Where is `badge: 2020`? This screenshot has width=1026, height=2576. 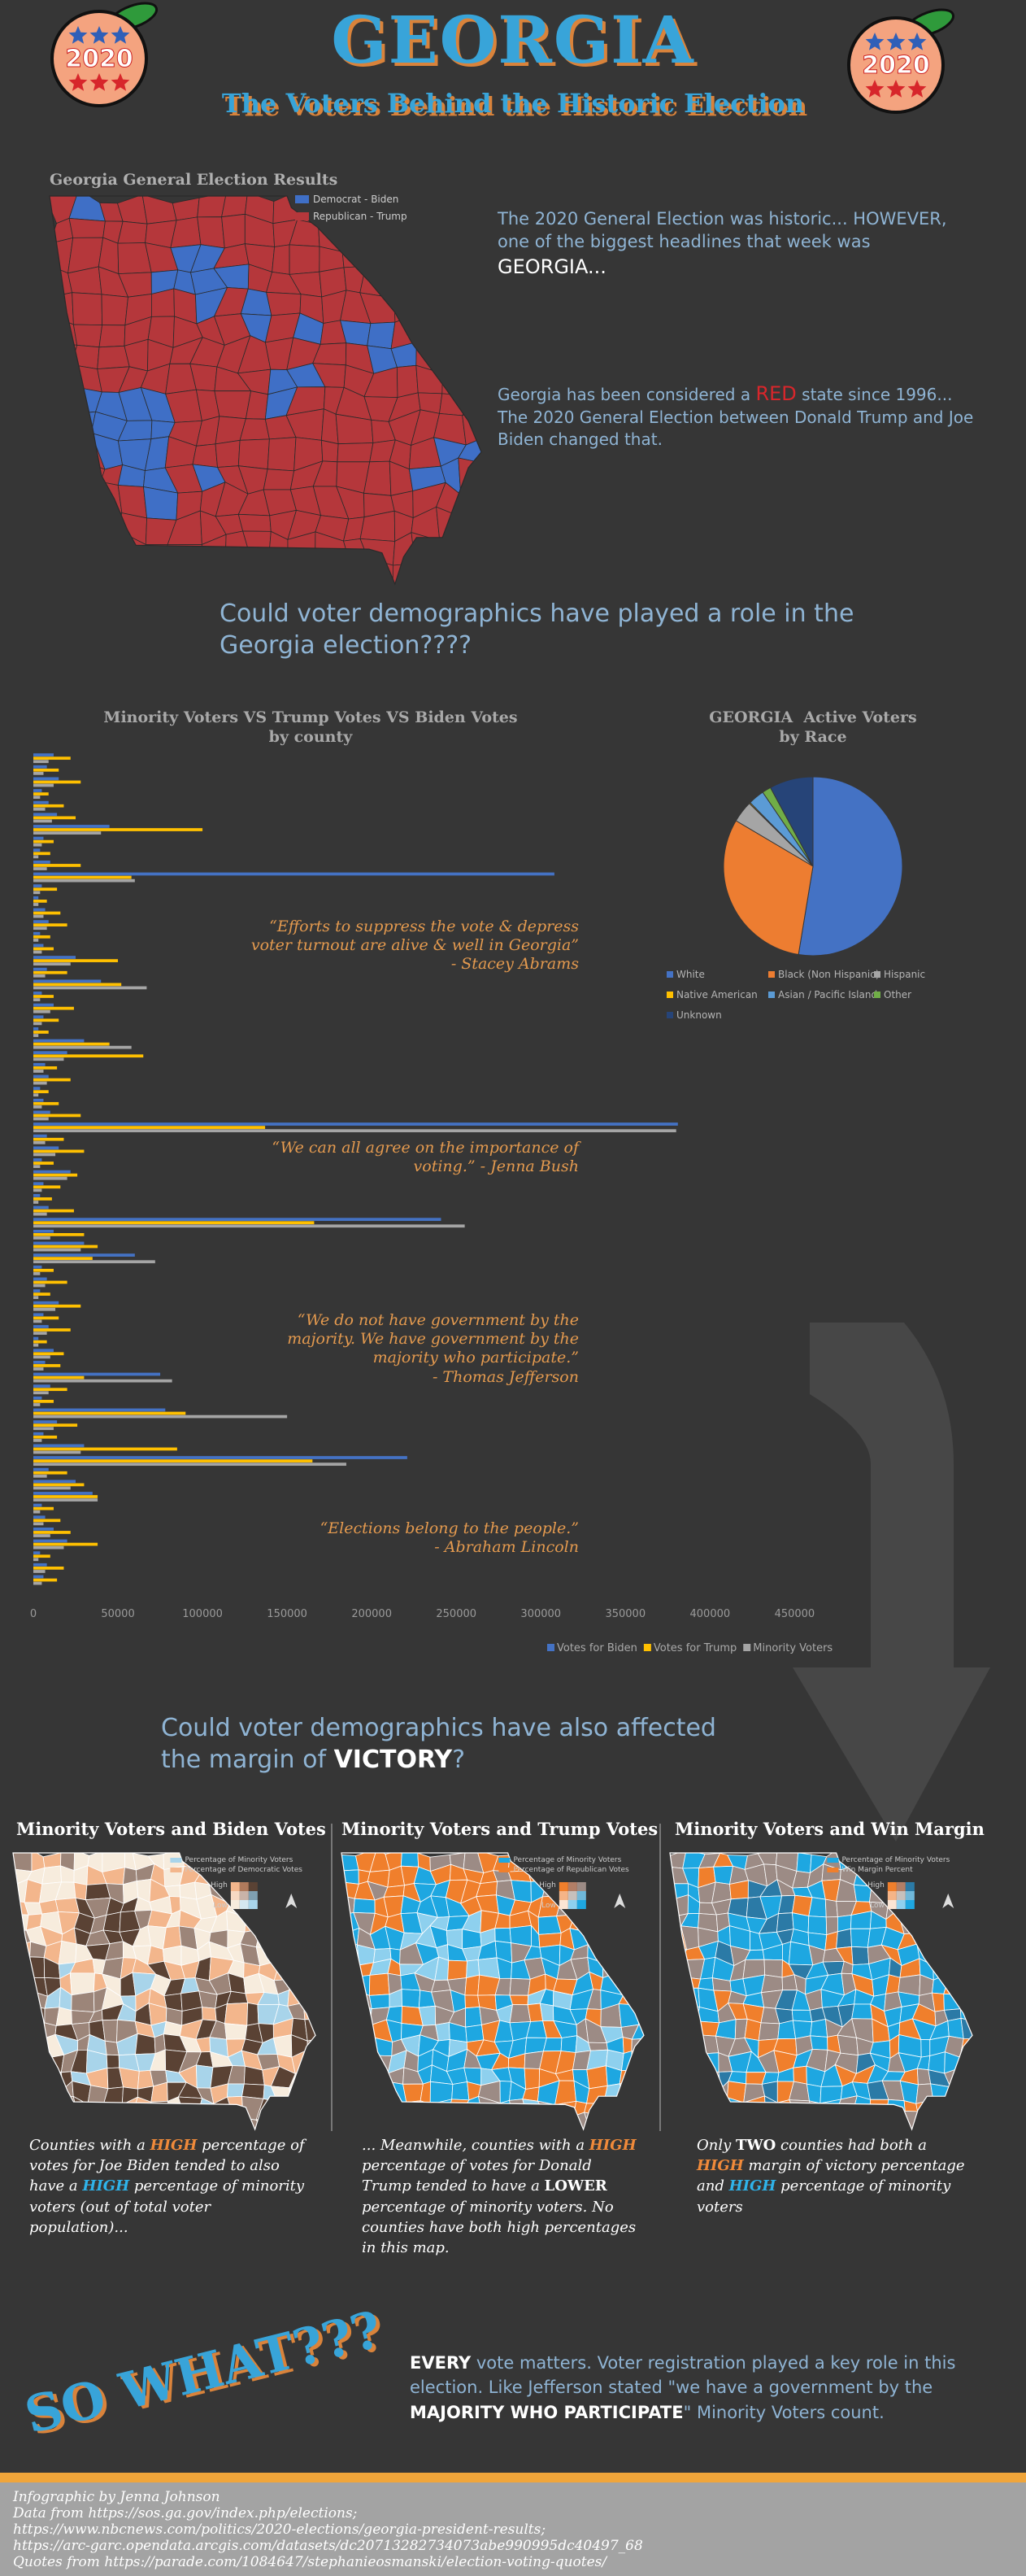
badge: 2020 is located at coordinates (99, 59).